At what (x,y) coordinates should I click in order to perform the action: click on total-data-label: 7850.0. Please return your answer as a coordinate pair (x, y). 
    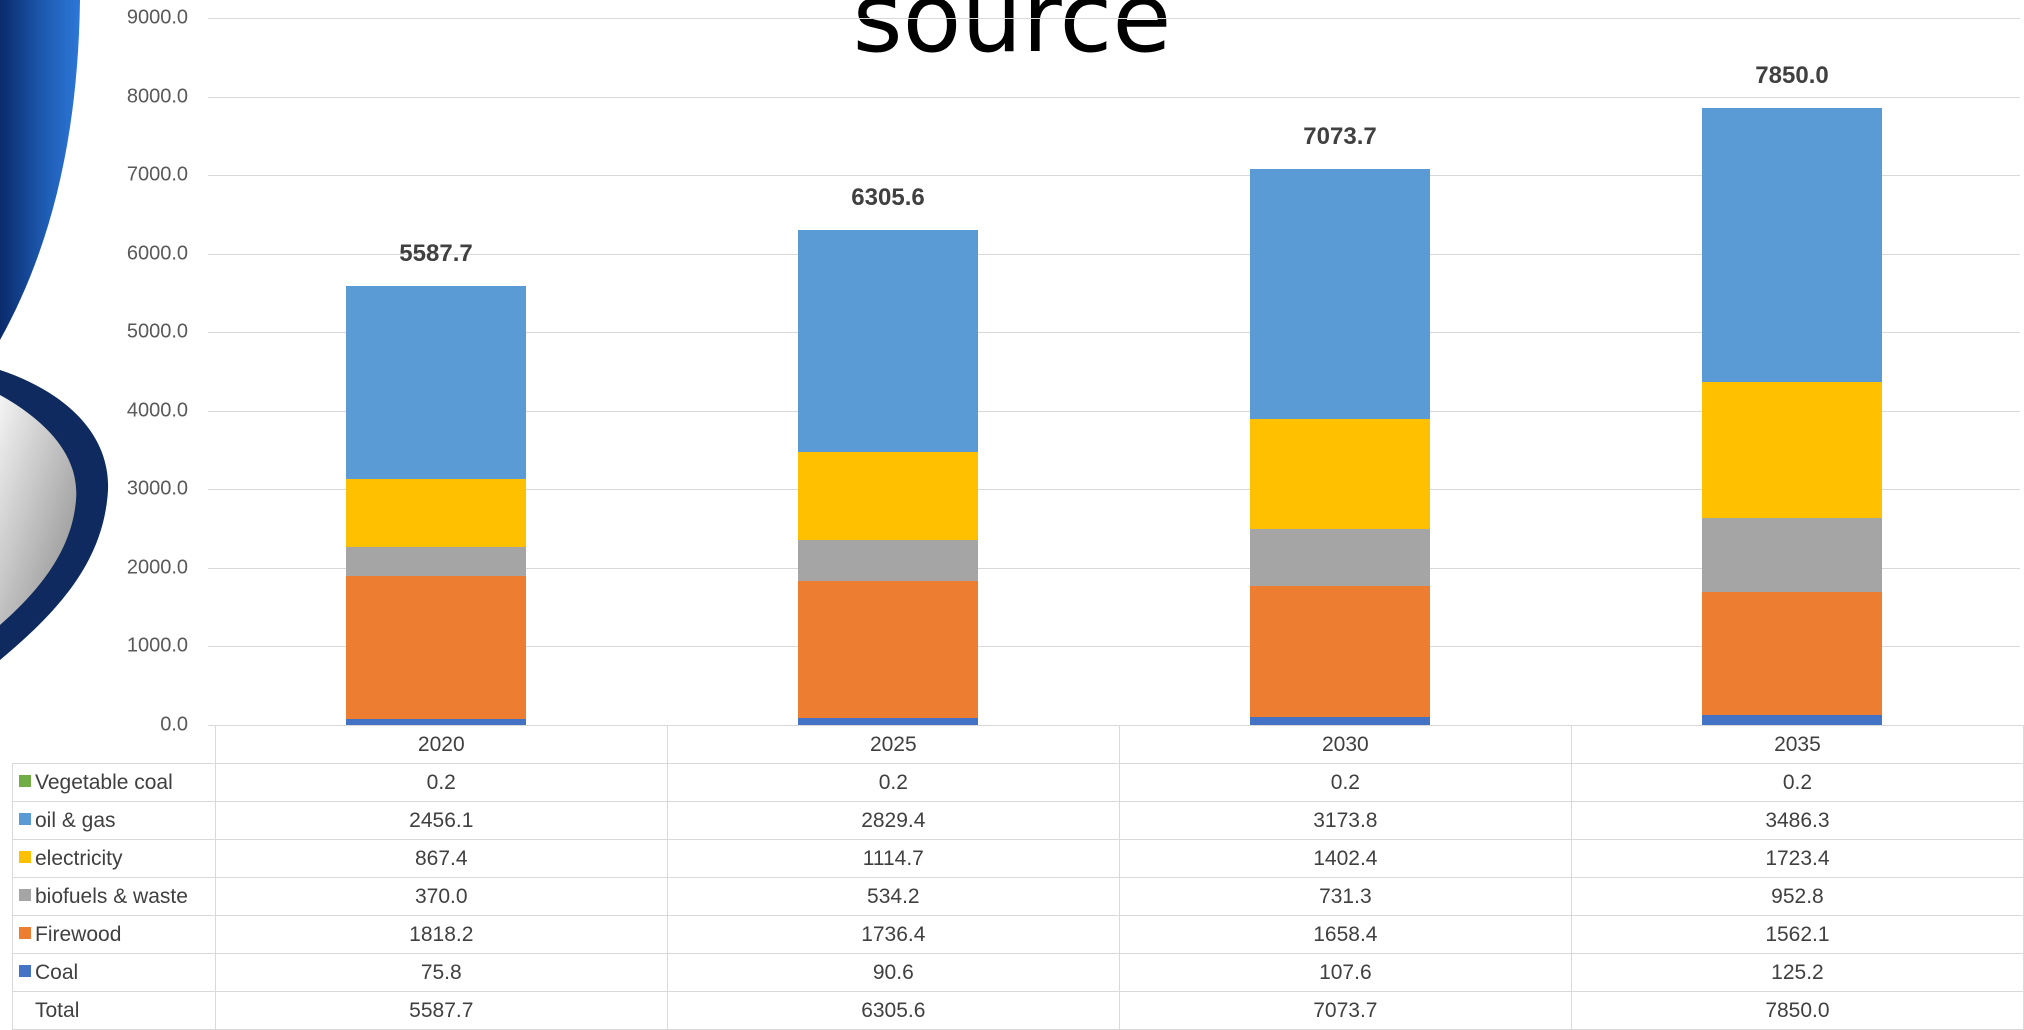
    Looking at the image, I should click on (1791, 76).